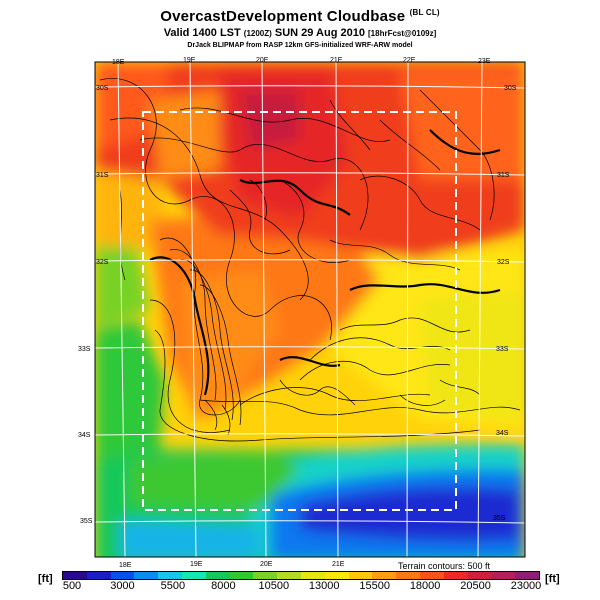 The width and height of the screenshot is (600, 600). Describe the element at coordinates (189, 60) in the screenshot. I see `lon-label-top: 19E` at that location.